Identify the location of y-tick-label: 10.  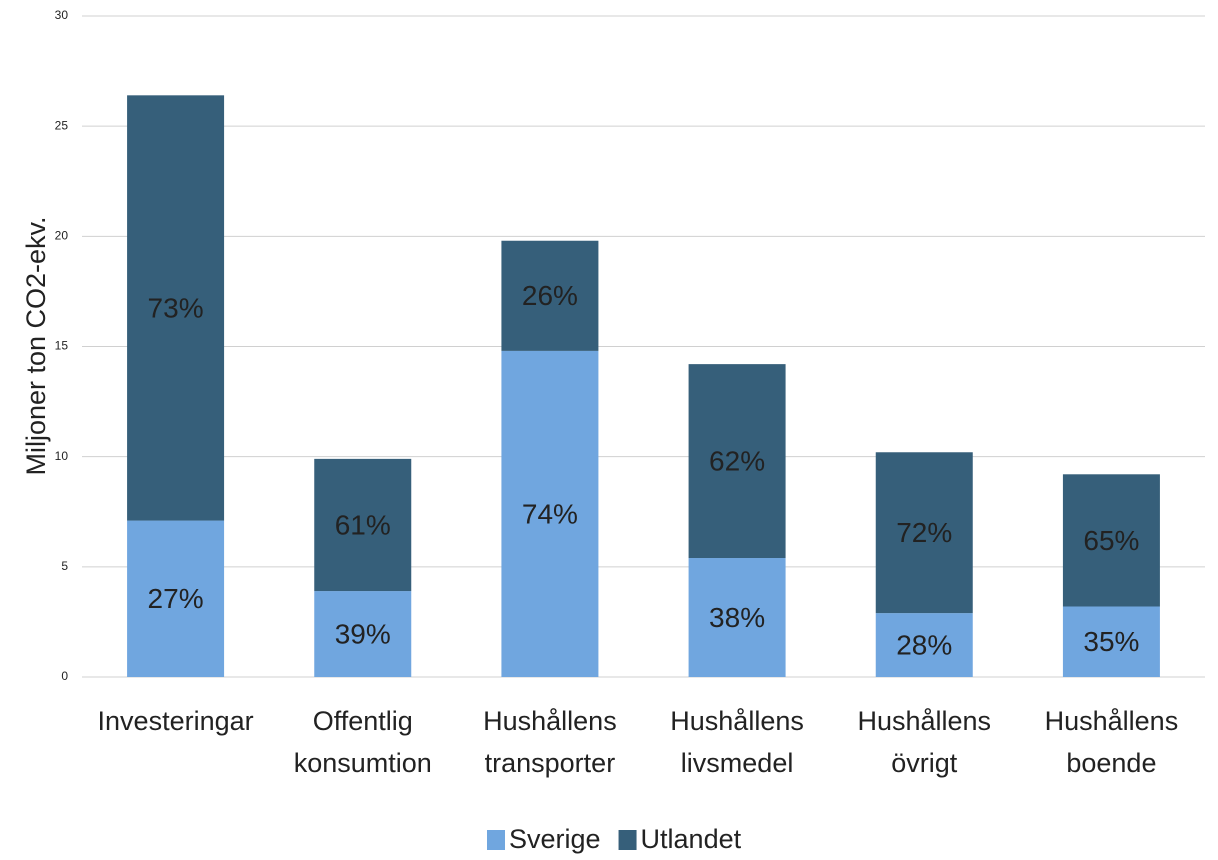
(62, 456).